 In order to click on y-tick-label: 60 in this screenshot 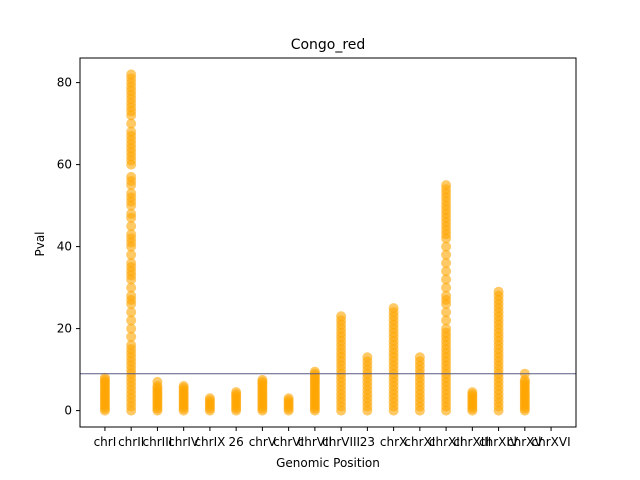, I will do `click(64, 165)`.